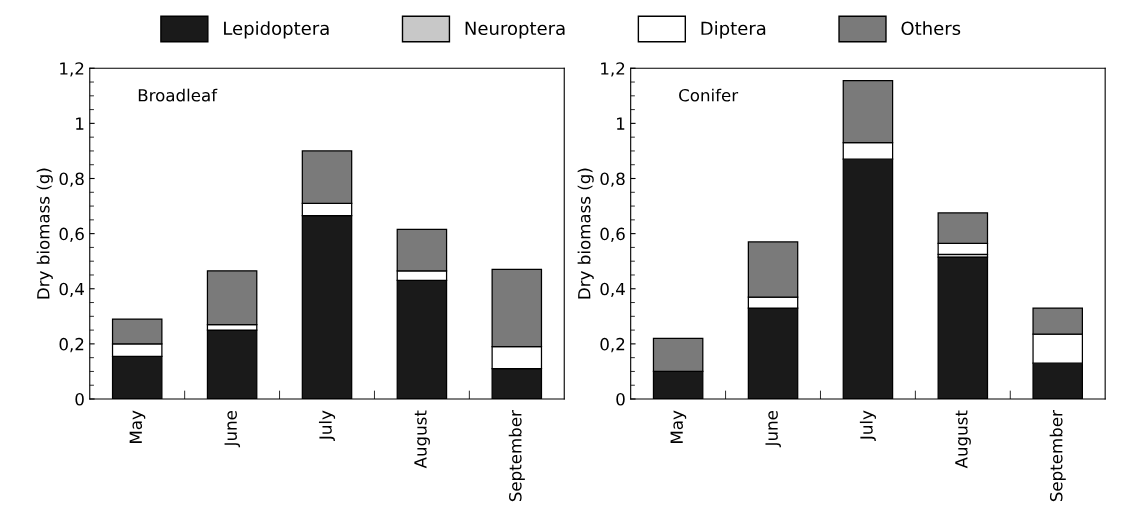 This screenshot has width=1122, height=525. I want to click on annotation: Broadleaf, so click(178, 95).